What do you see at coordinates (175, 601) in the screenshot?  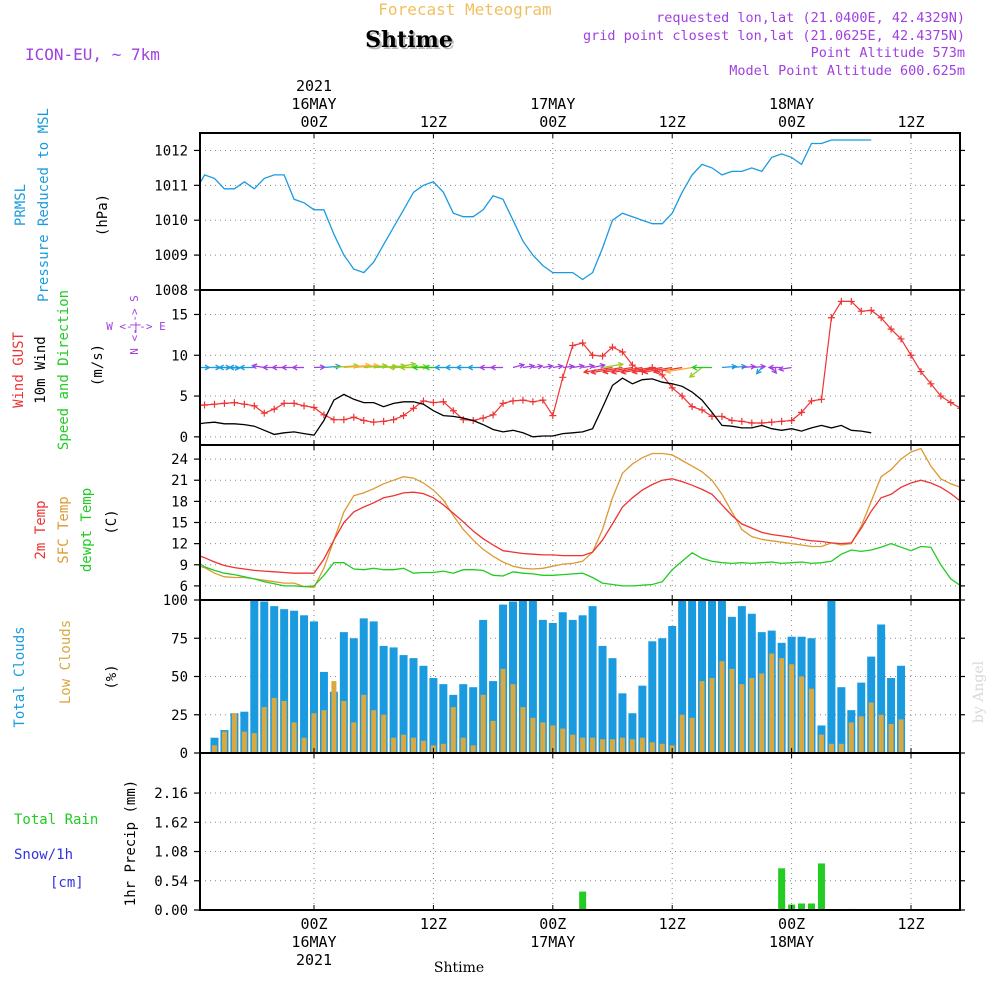 I see `ytick-label-clouds: 100` at bounding box center [175, 601].